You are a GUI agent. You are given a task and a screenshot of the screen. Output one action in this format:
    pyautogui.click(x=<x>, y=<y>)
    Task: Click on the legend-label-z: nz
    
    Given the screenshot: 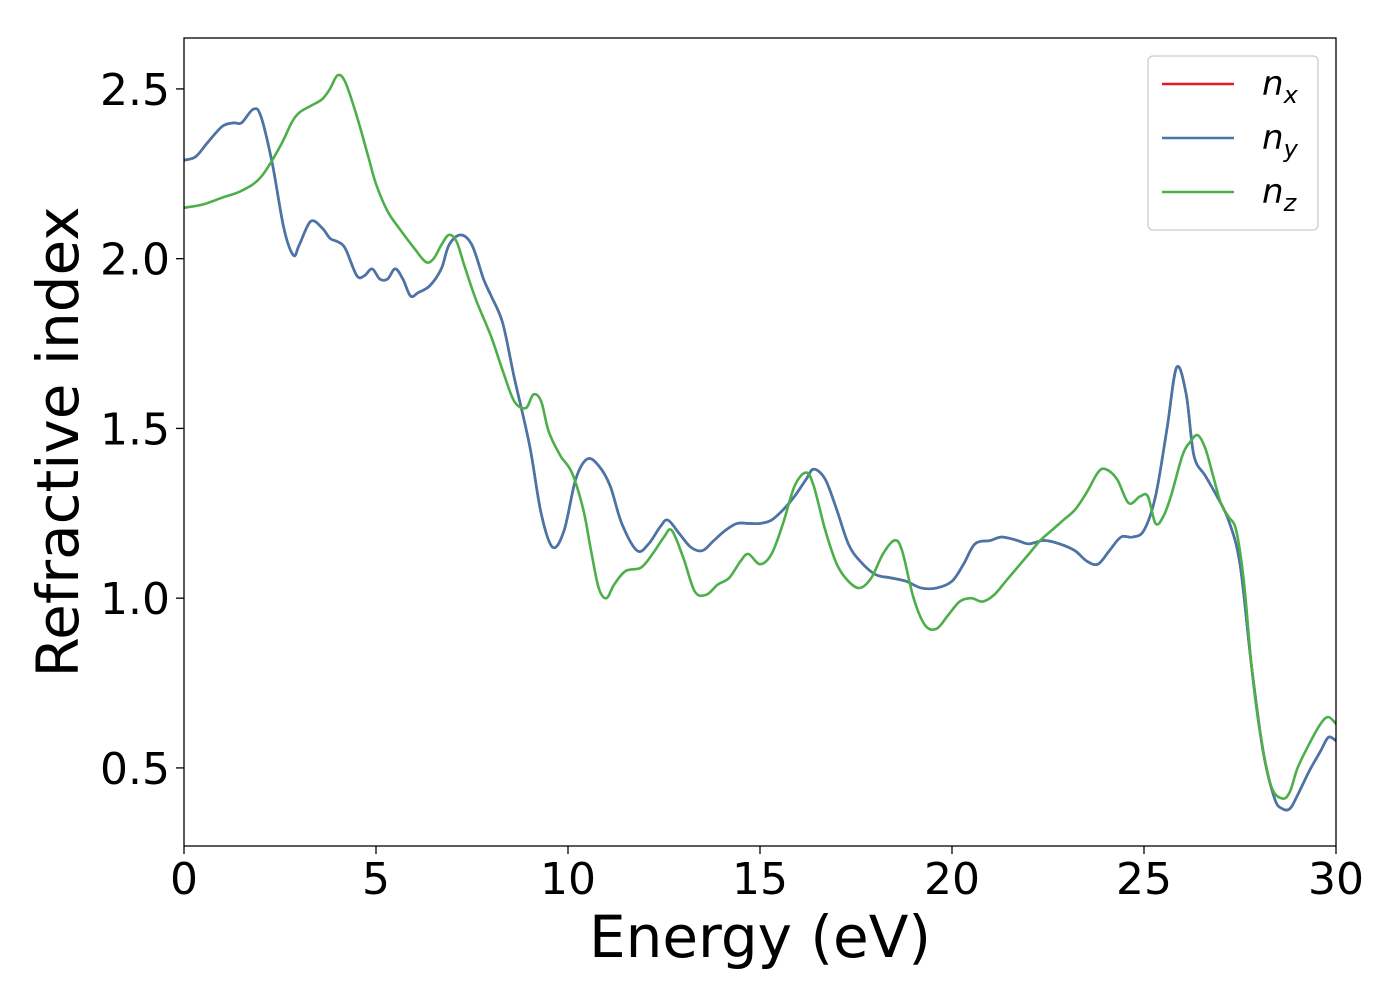 What is the action you would take?
    pyautogui.click(x=1280, y=194)
    